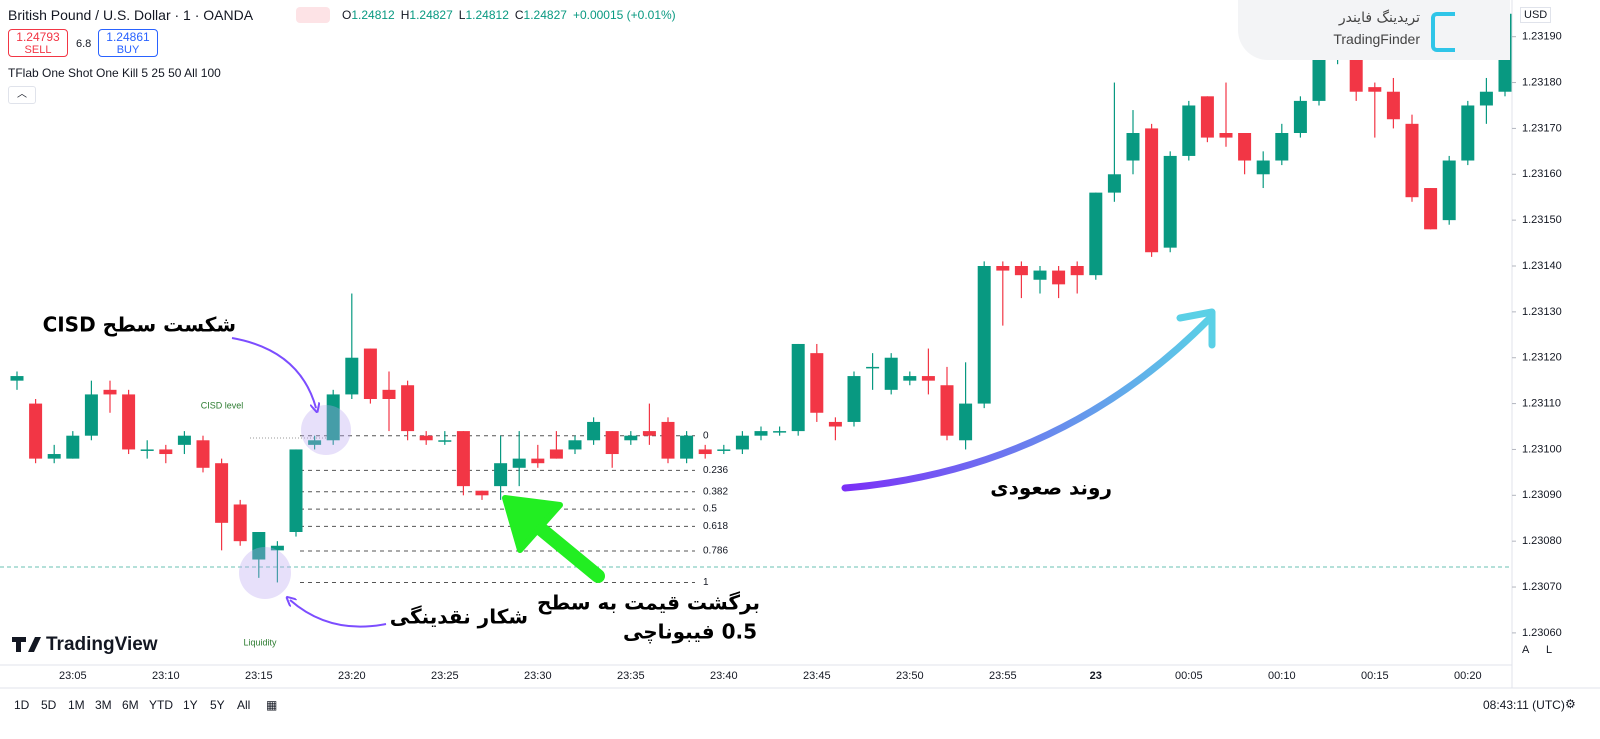 This screenshot has height=739, width=1600. I want to click on y-tick-label: 1.23120, so click(1542, 358).